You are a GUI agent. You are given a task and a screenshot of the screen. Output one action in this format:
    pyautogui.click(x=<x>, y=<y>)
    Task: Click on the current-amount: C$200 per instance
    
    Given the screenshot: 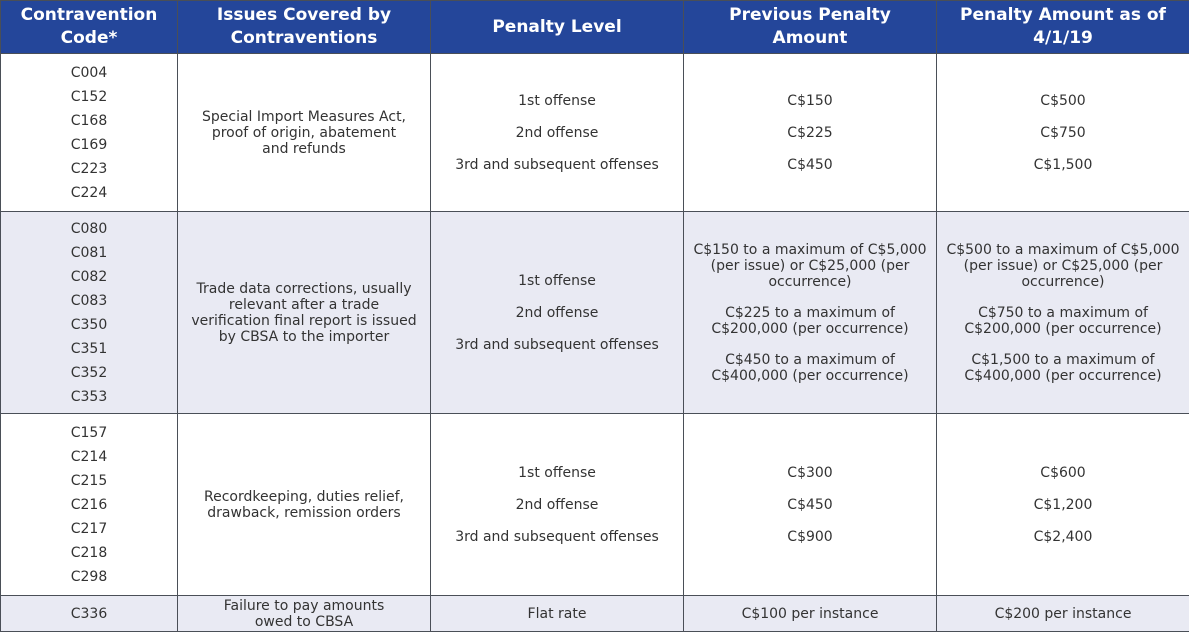 What is the action you would take?
    pyautogui.click(x=1063, y=613)
    